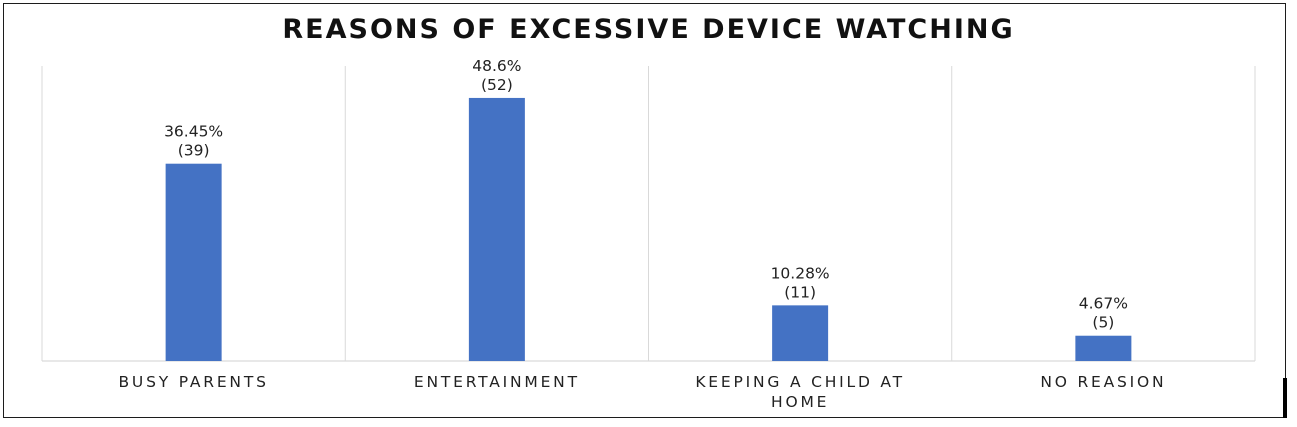  Describe the element at coordinates (1103, 323) in the screenshot. I see `data-label: (5)` at that location.